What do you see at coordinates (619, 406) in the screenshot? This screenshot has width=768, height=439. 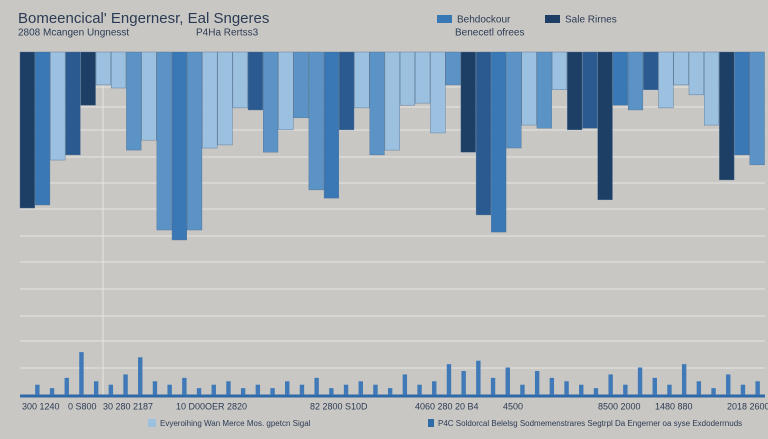 I see `x-tick-label: 8500 2000` at bounding box center [619, 406].